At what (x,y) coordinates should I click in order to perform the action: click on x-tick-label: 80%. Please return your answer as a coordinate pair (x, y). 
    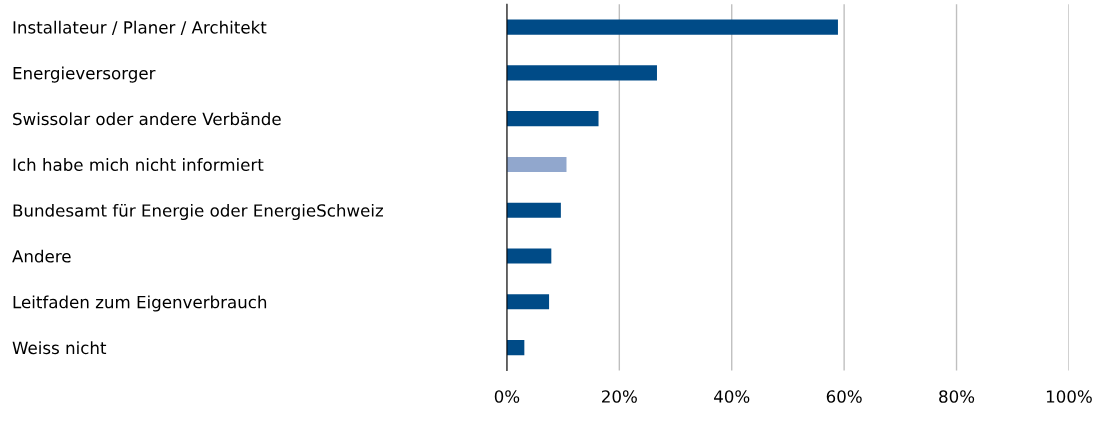
    Looking at the image, I should click on (957, 396).